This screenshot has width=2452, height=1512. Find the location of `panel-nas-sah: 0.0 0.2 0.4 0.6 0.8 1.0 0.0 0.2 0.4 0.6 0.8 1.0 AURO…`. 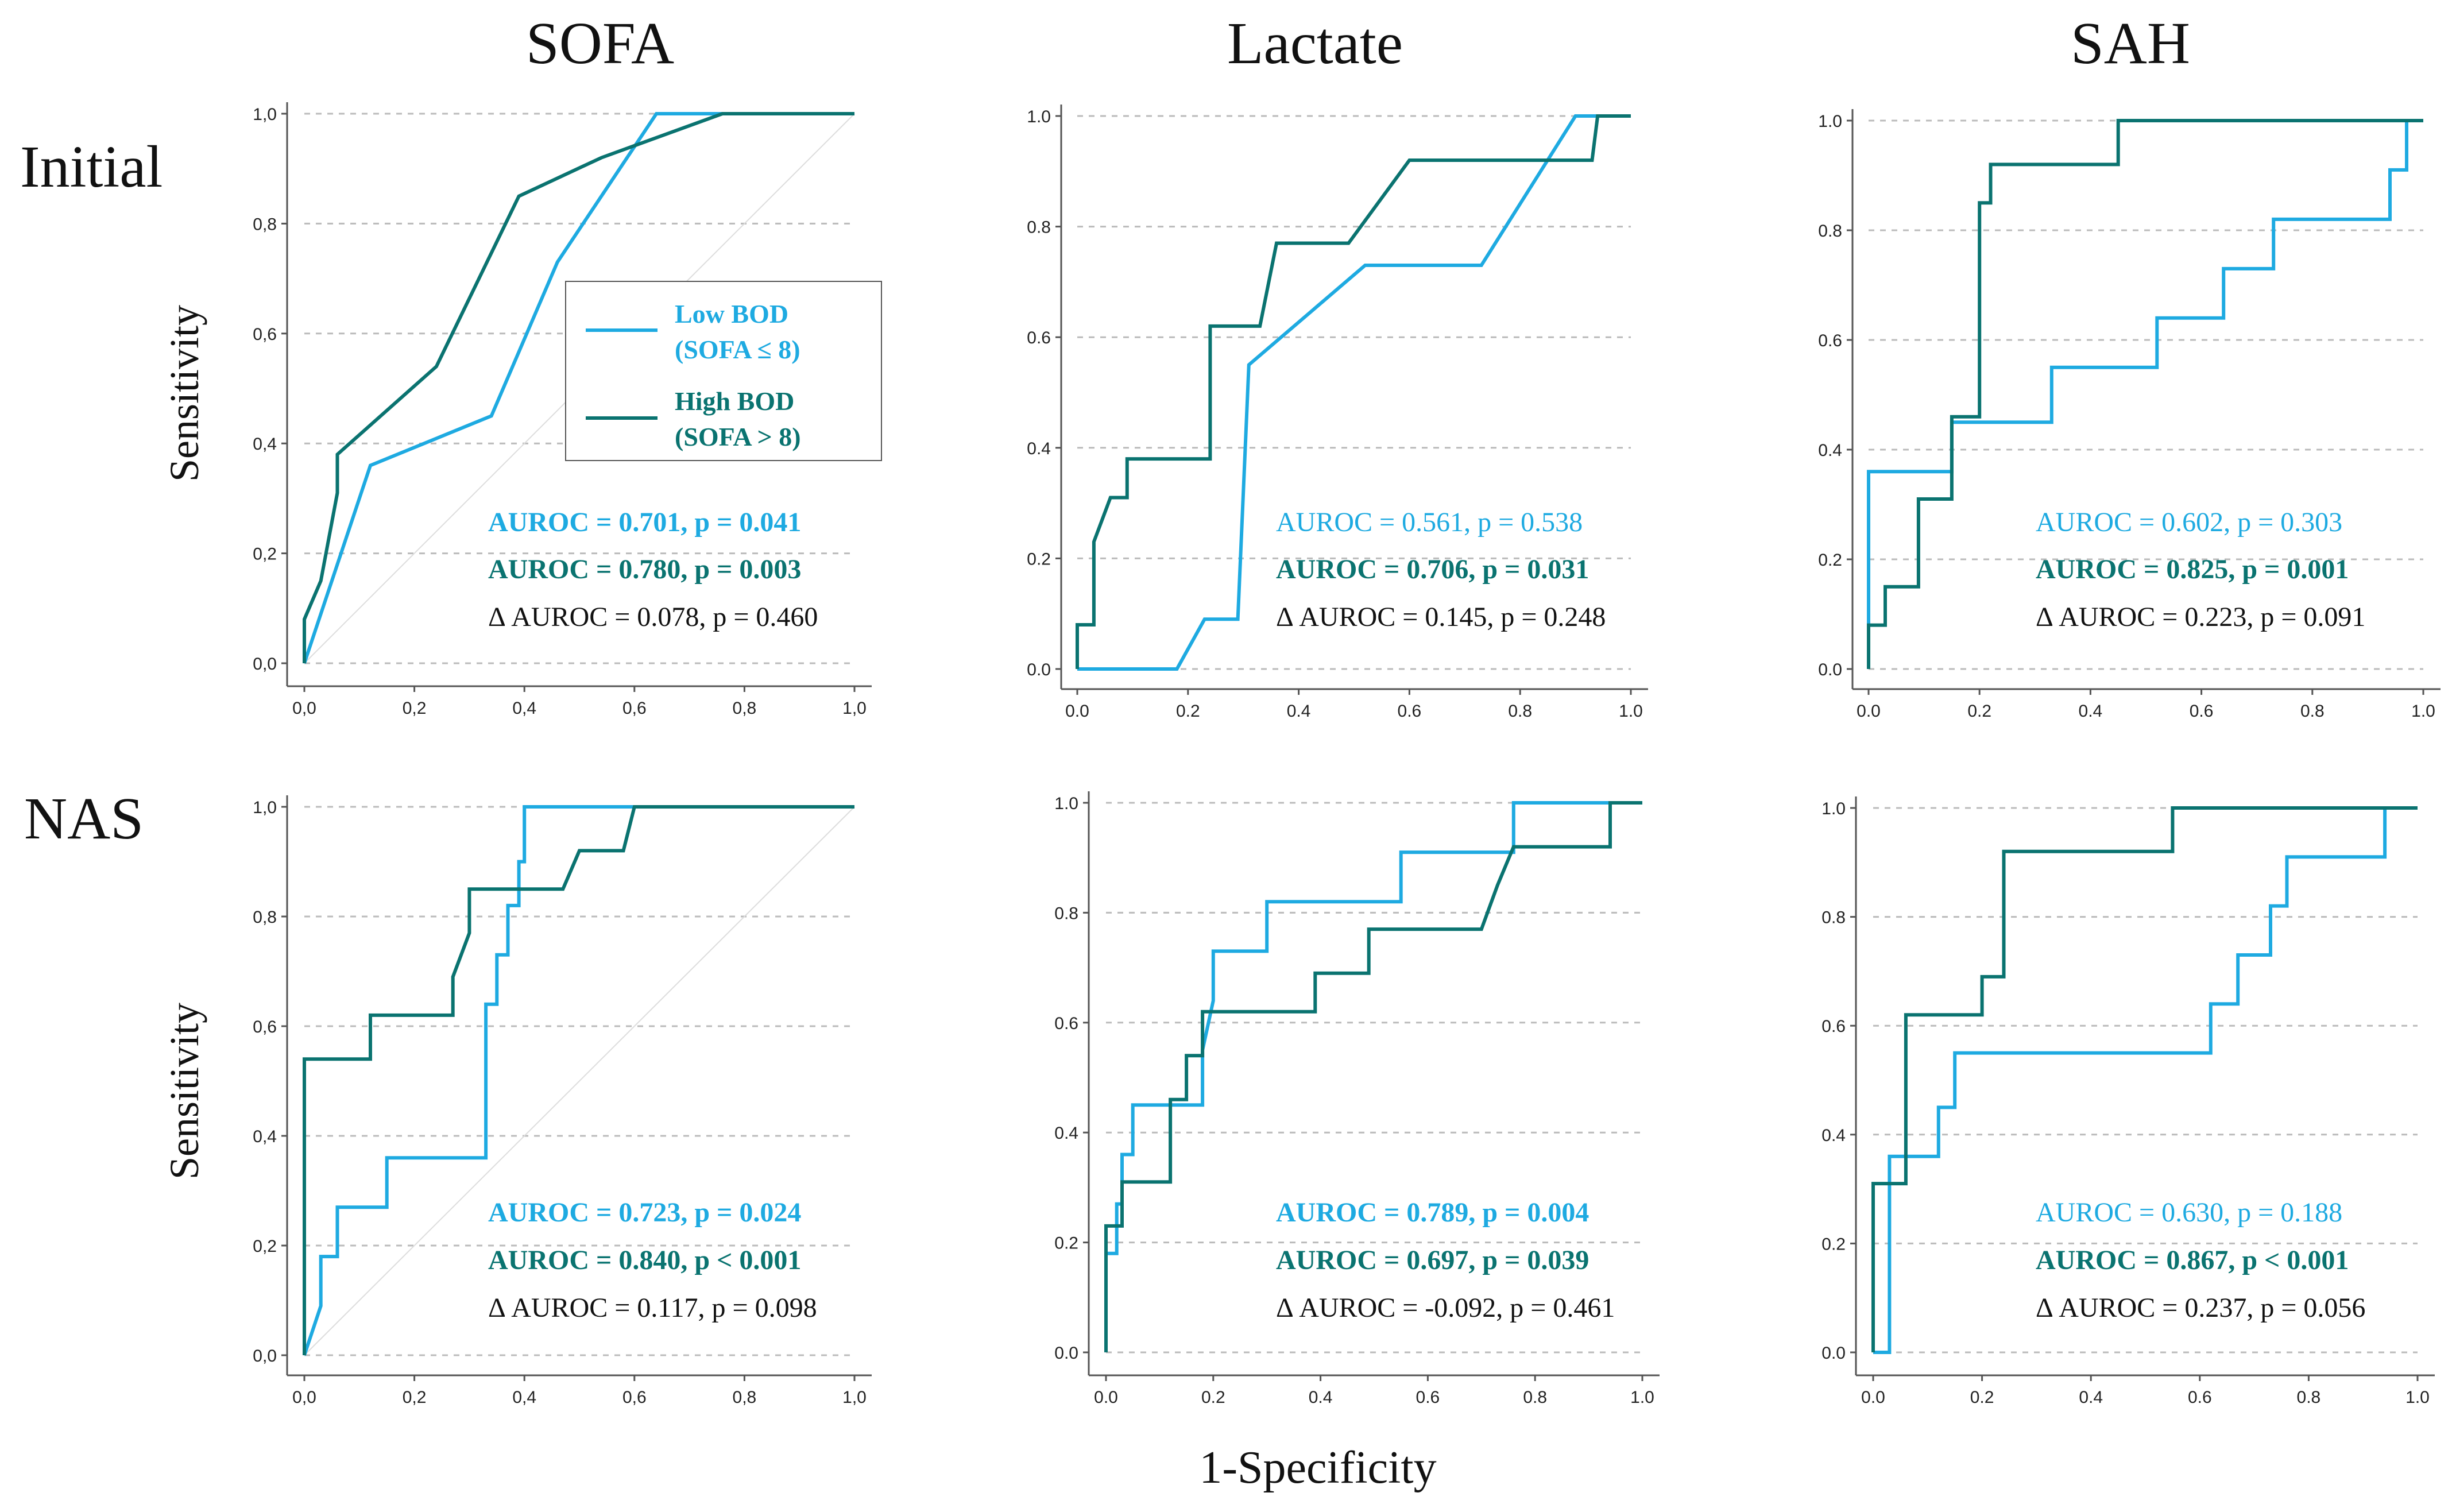

panel-nas-sah: 0.0 0.2 0.4 0.6 0.8 1.0 0.0 0.2 0.4 0.6 0.8 1.0 AURO… is located at coordinates (2128, 1101).